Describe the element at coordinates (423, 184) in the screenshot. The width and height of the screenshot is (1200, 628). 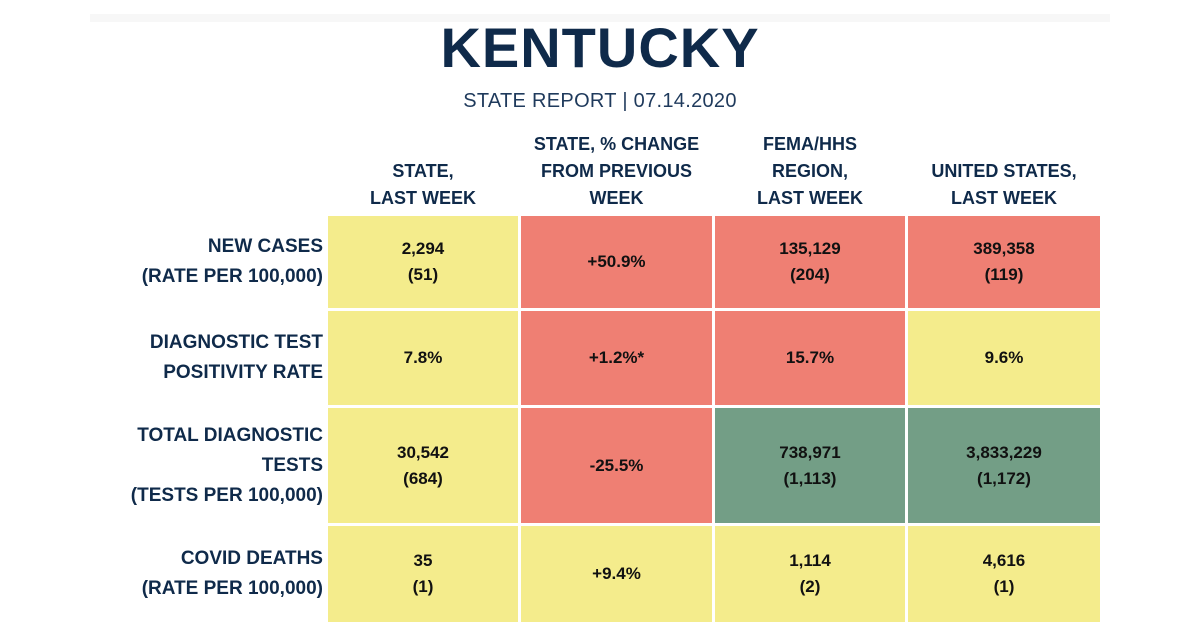
I see `column-header-state-last-week: STATE, LAST WEEK` at that location.